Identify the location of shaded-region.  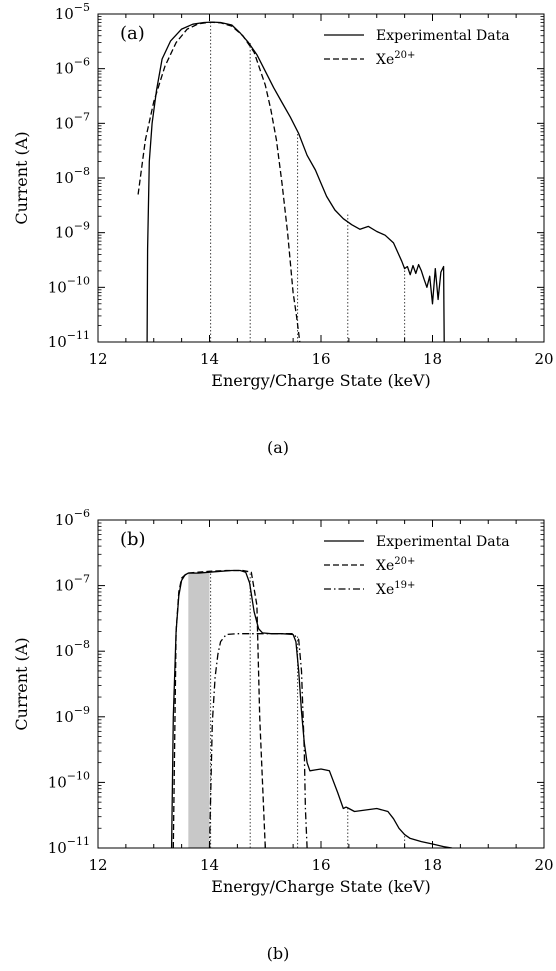
(199, 710).